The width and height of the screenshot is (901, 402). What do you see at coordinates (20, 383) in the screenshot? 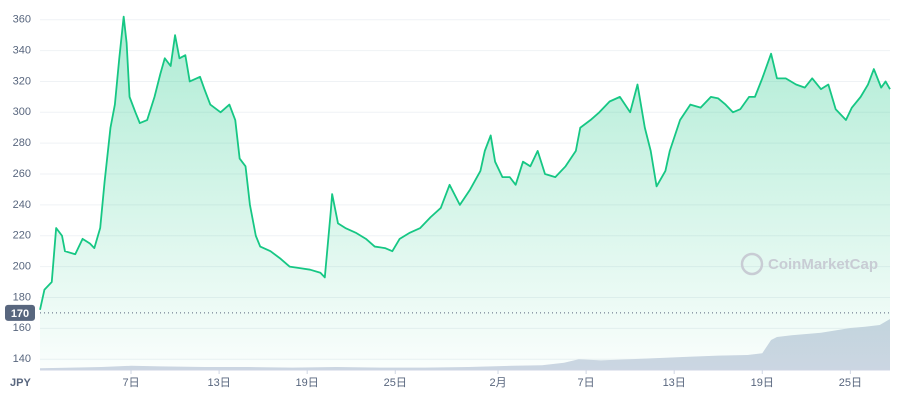
I see `currency-label: JPY` at bounding box center [20, 383].